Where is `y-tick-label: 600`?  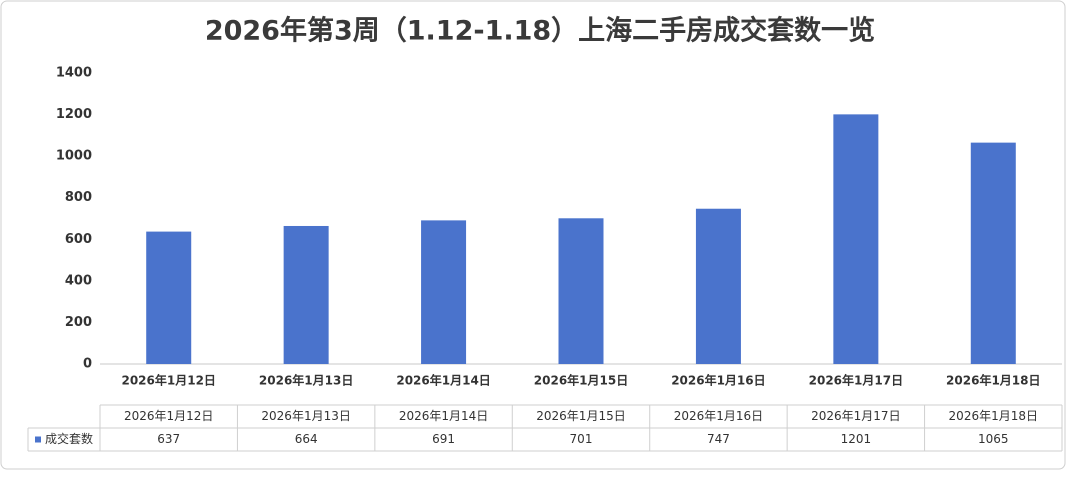
y-tick-label: 600 is located at coordinates (78, 239).